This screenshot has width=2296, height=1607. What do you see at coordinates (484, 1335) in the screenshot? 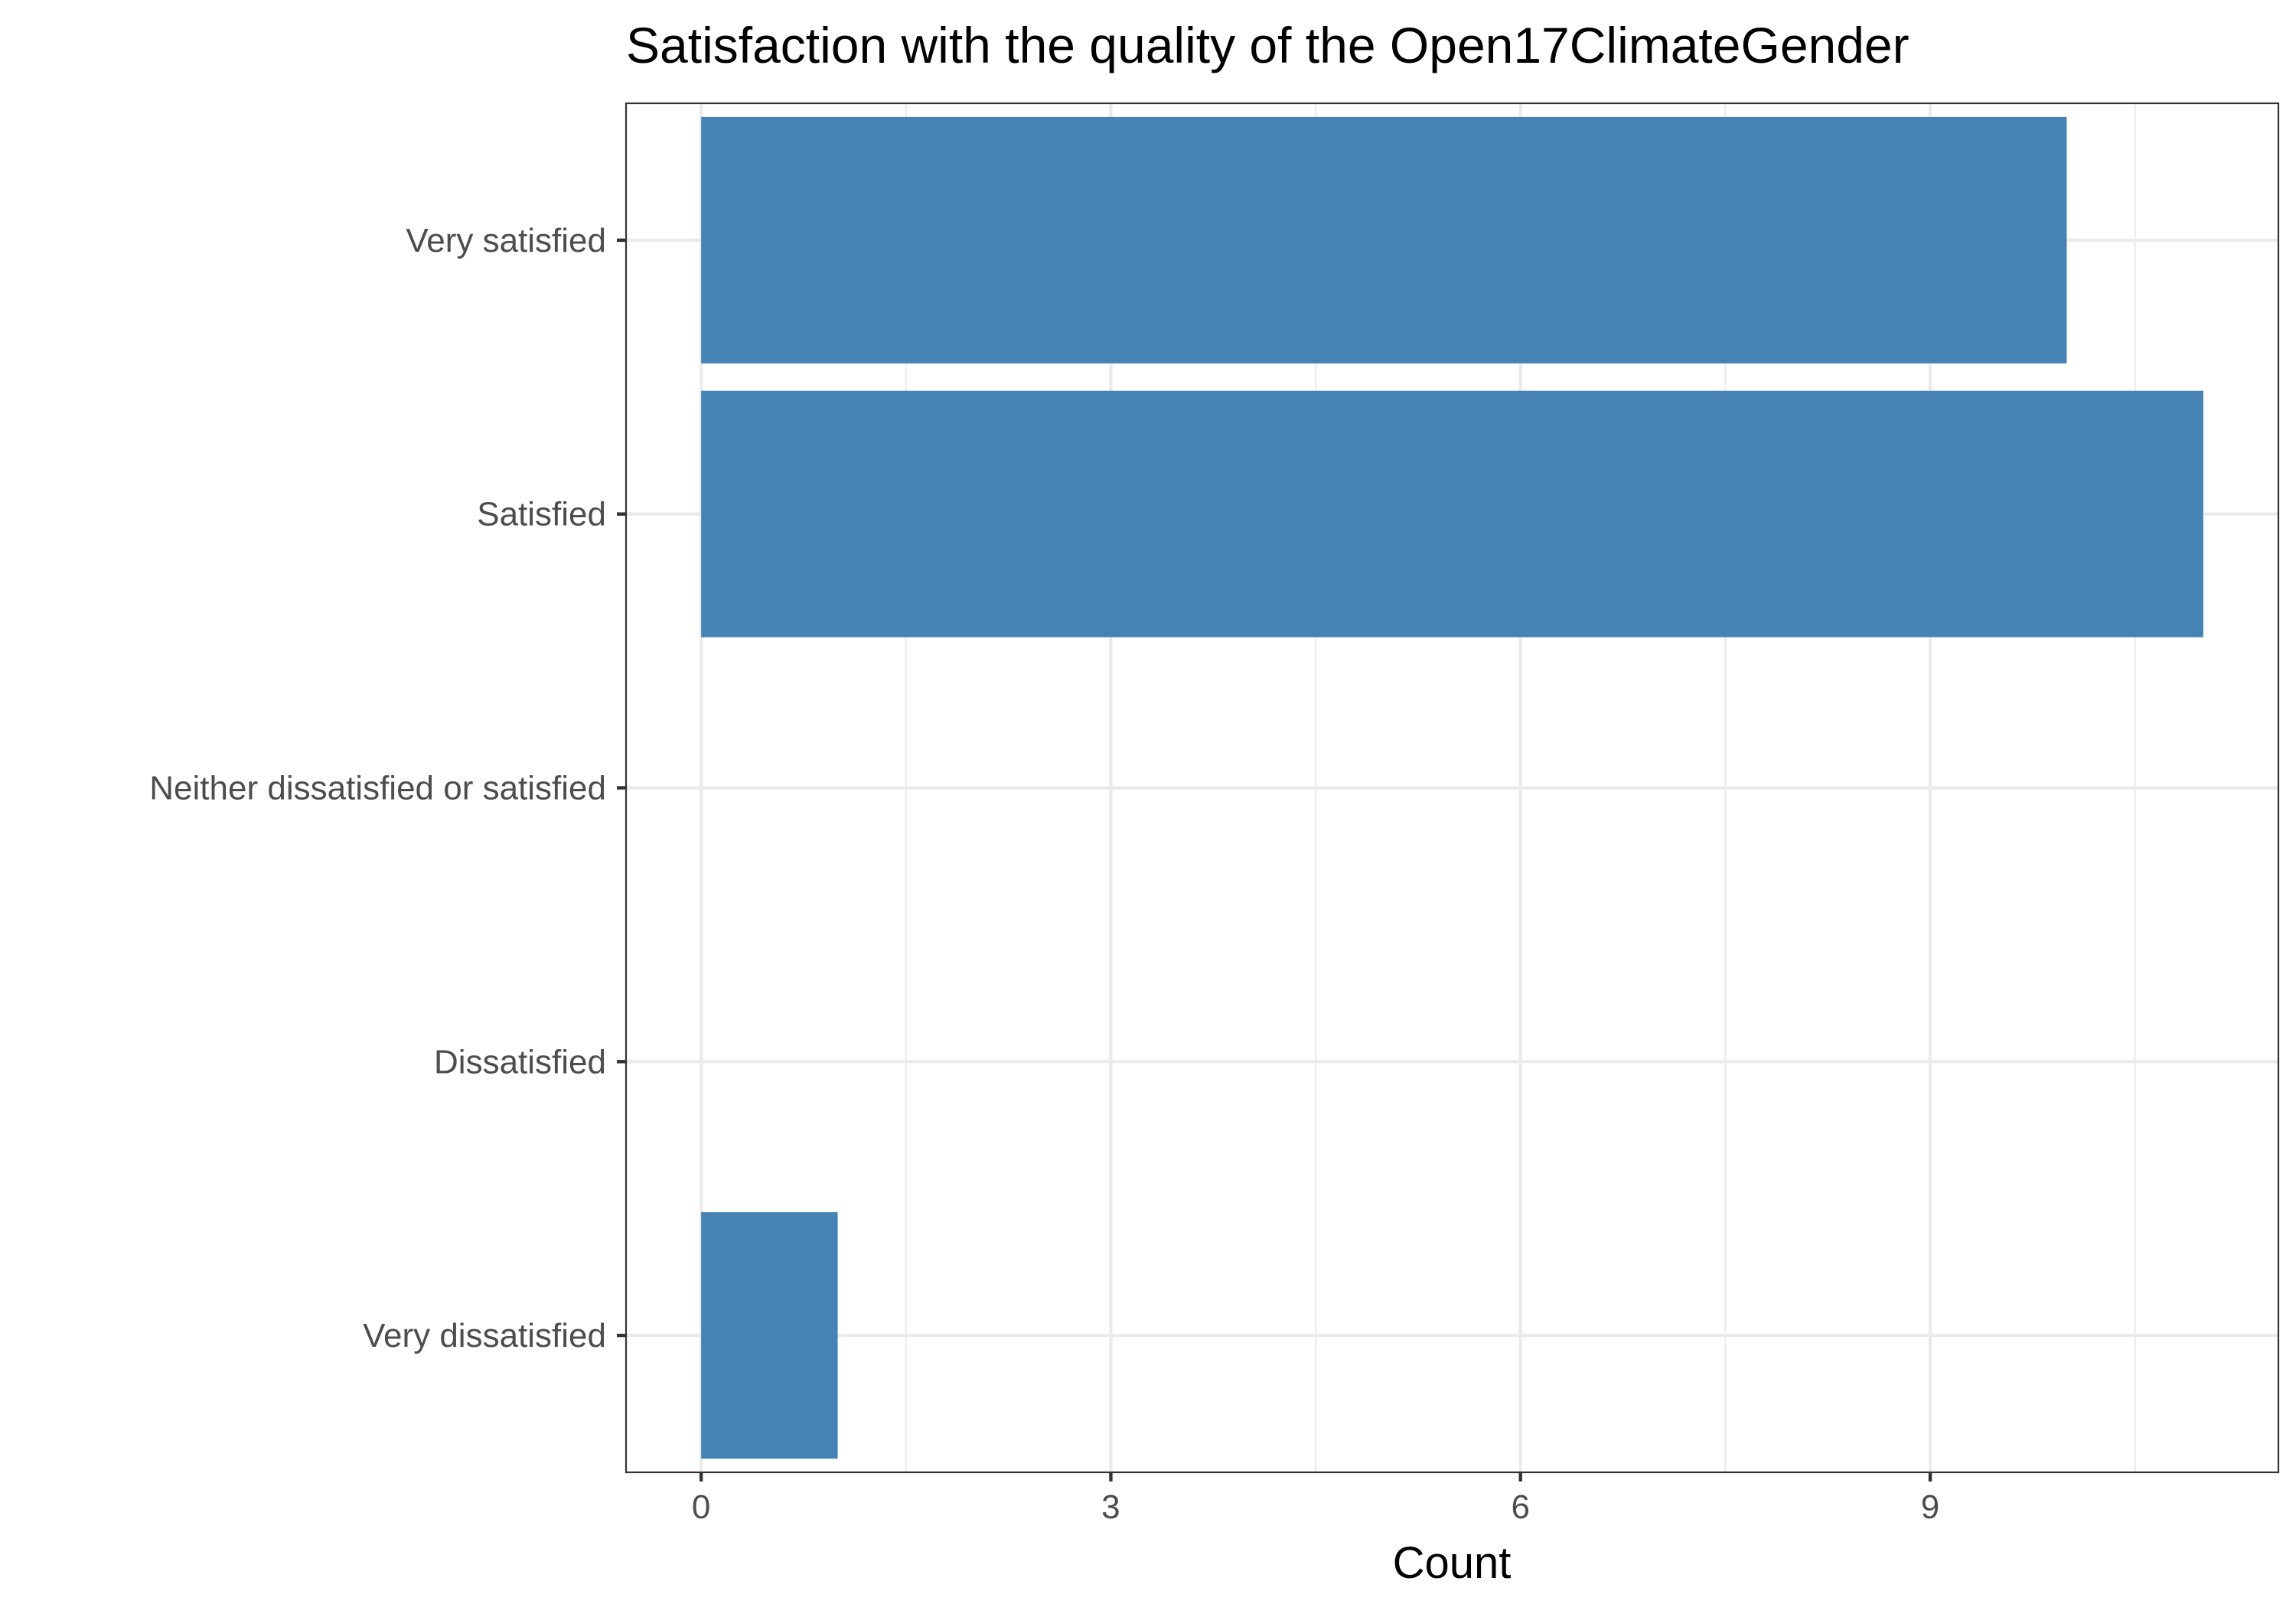
I see `y-tick-label: Very dissatisfied` at bounding box center [484, 1335].